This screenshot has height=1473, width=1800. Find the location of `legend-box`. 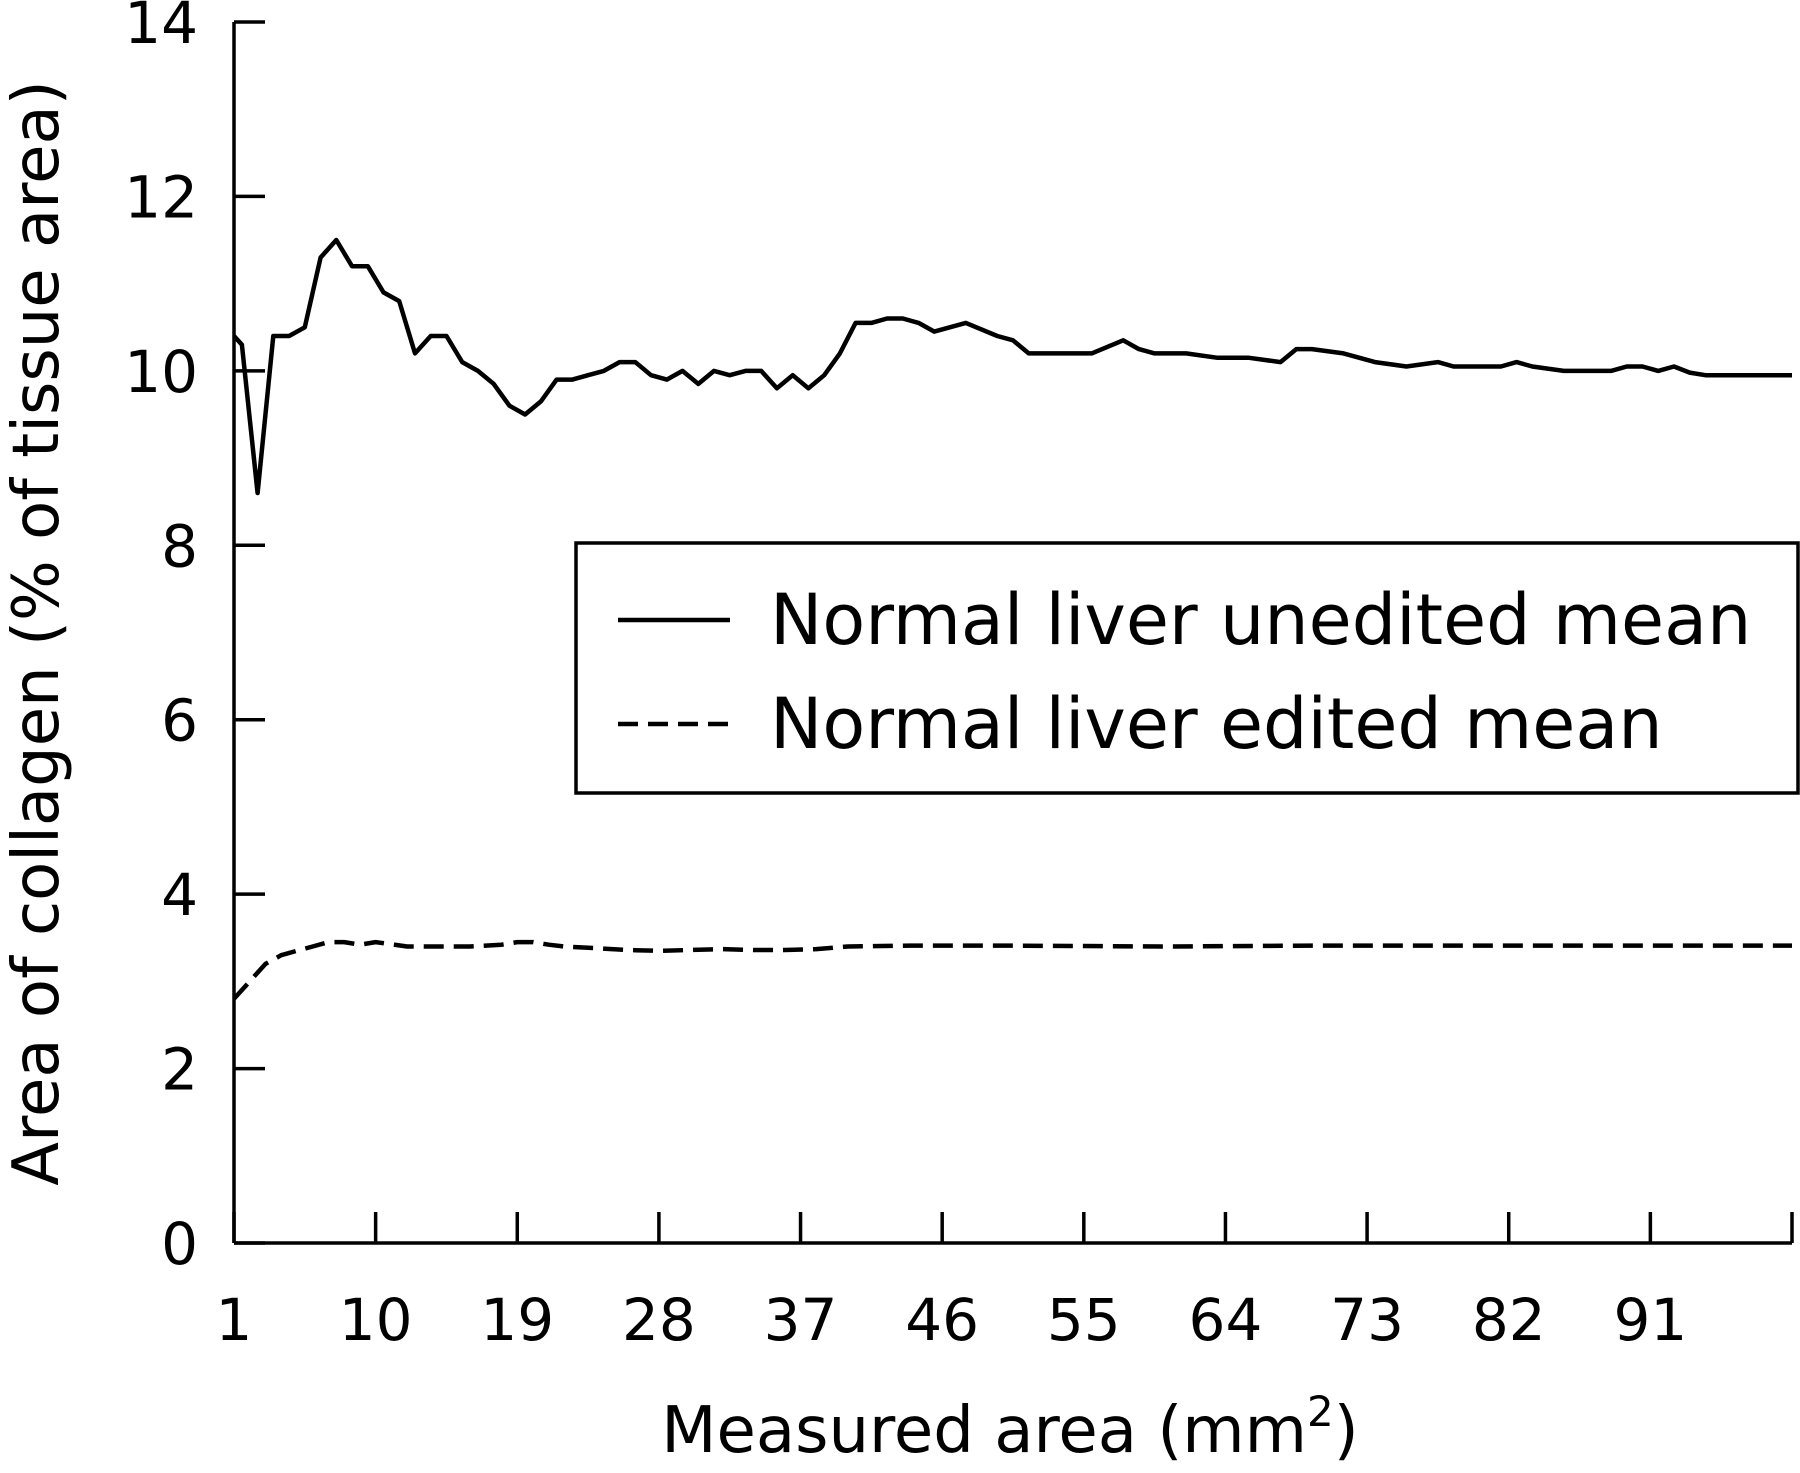

legend-box is located at coordinates (1187, 668).